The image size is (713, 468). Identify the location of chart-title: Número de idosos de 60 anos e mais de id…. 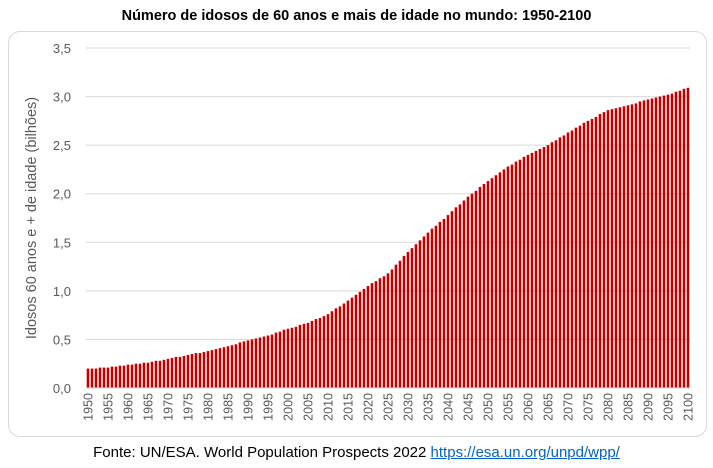
(356, 16).